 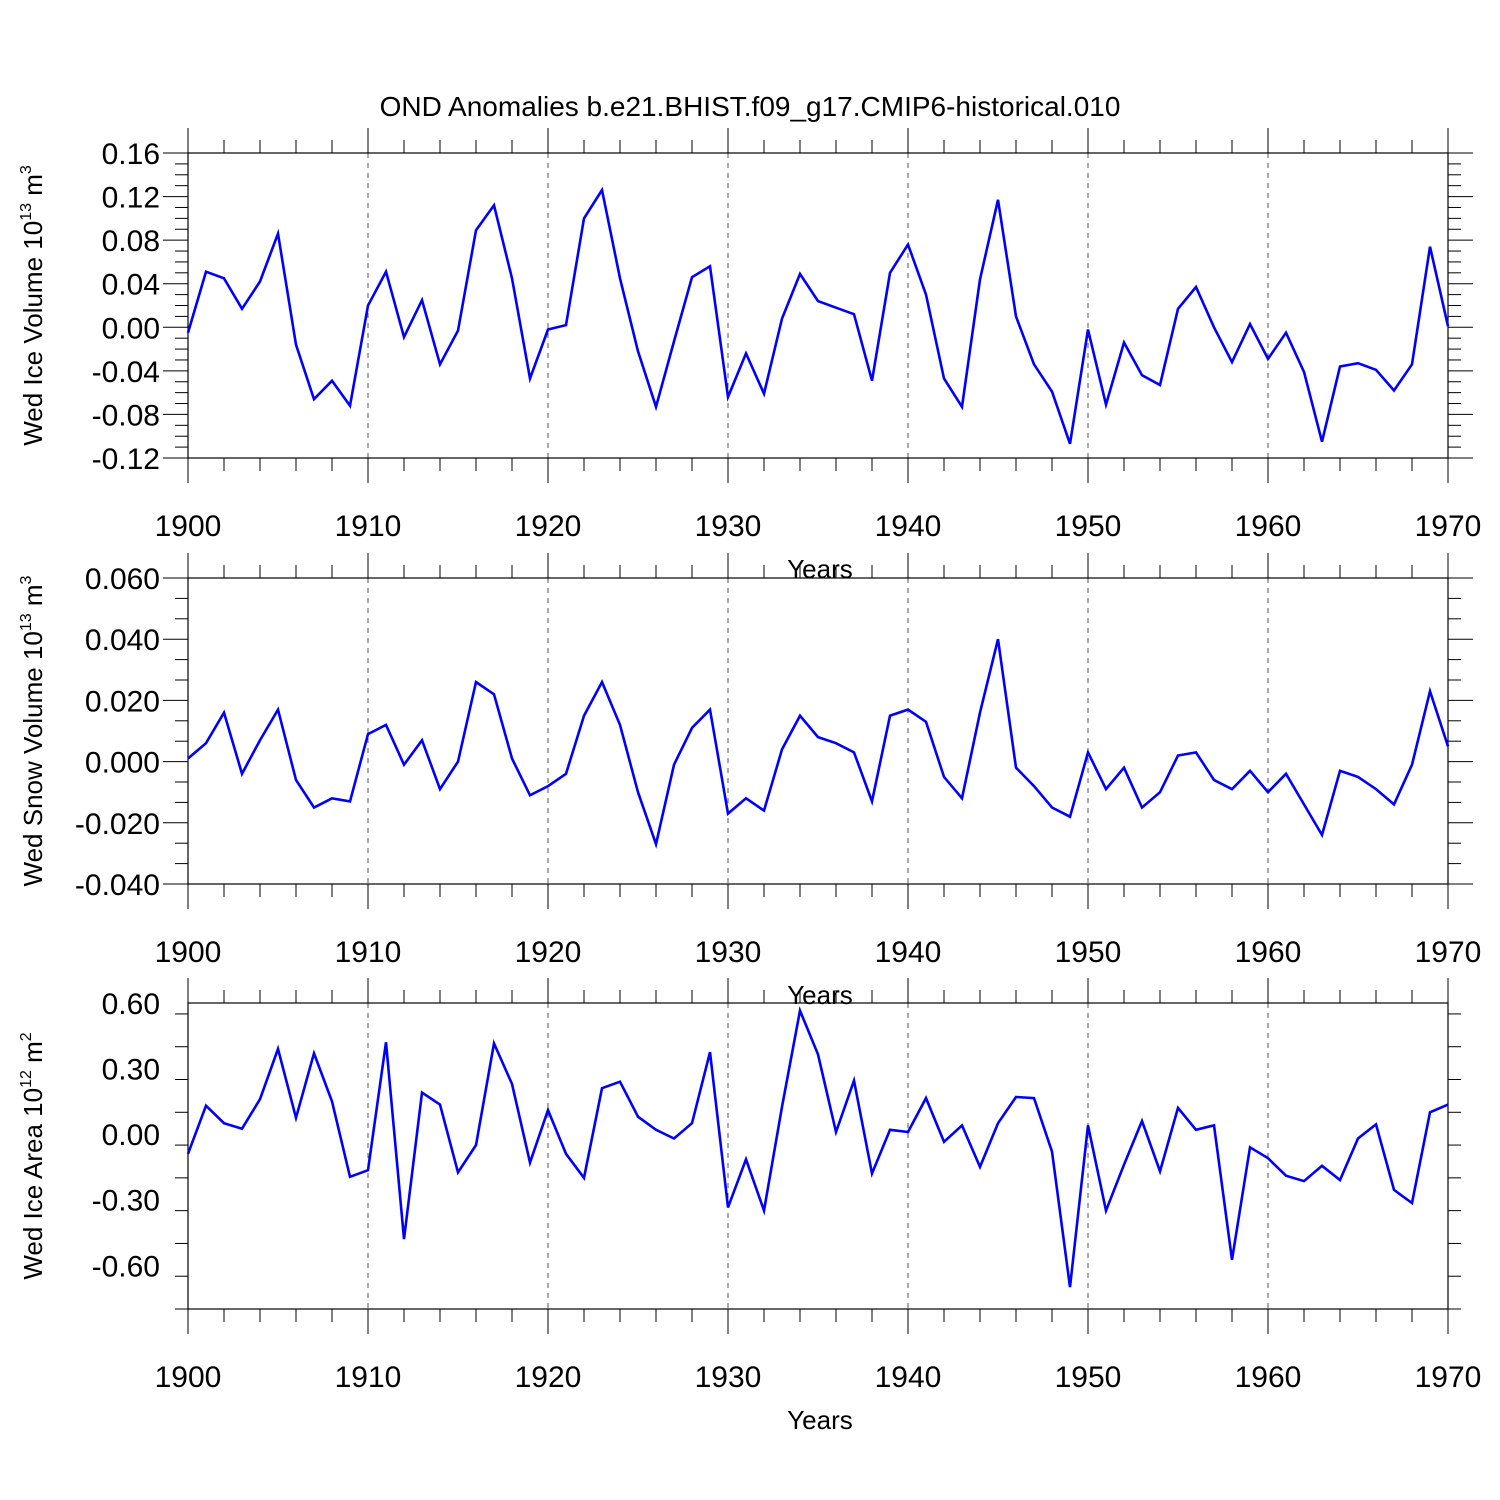 I want to click on y-tick-label: 0.060, so click(x=122, y=579).